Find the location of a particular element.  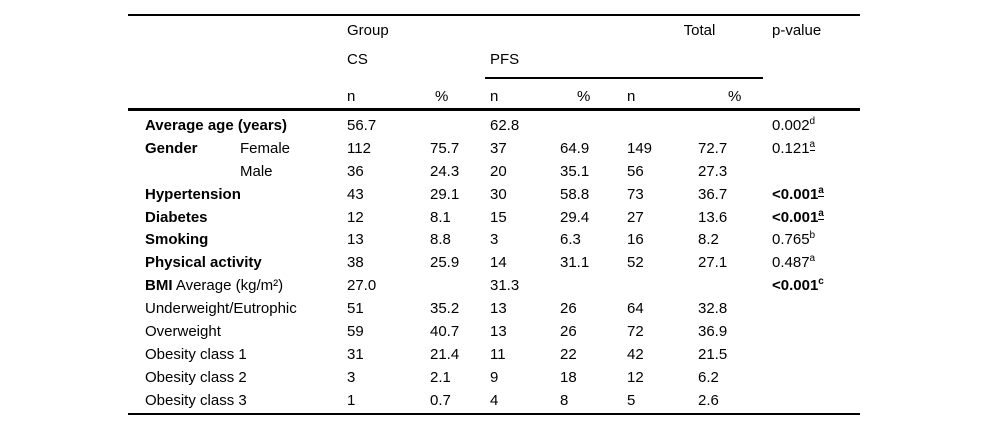

cell-cs-n: 43 is located at coordinates (355, 194).